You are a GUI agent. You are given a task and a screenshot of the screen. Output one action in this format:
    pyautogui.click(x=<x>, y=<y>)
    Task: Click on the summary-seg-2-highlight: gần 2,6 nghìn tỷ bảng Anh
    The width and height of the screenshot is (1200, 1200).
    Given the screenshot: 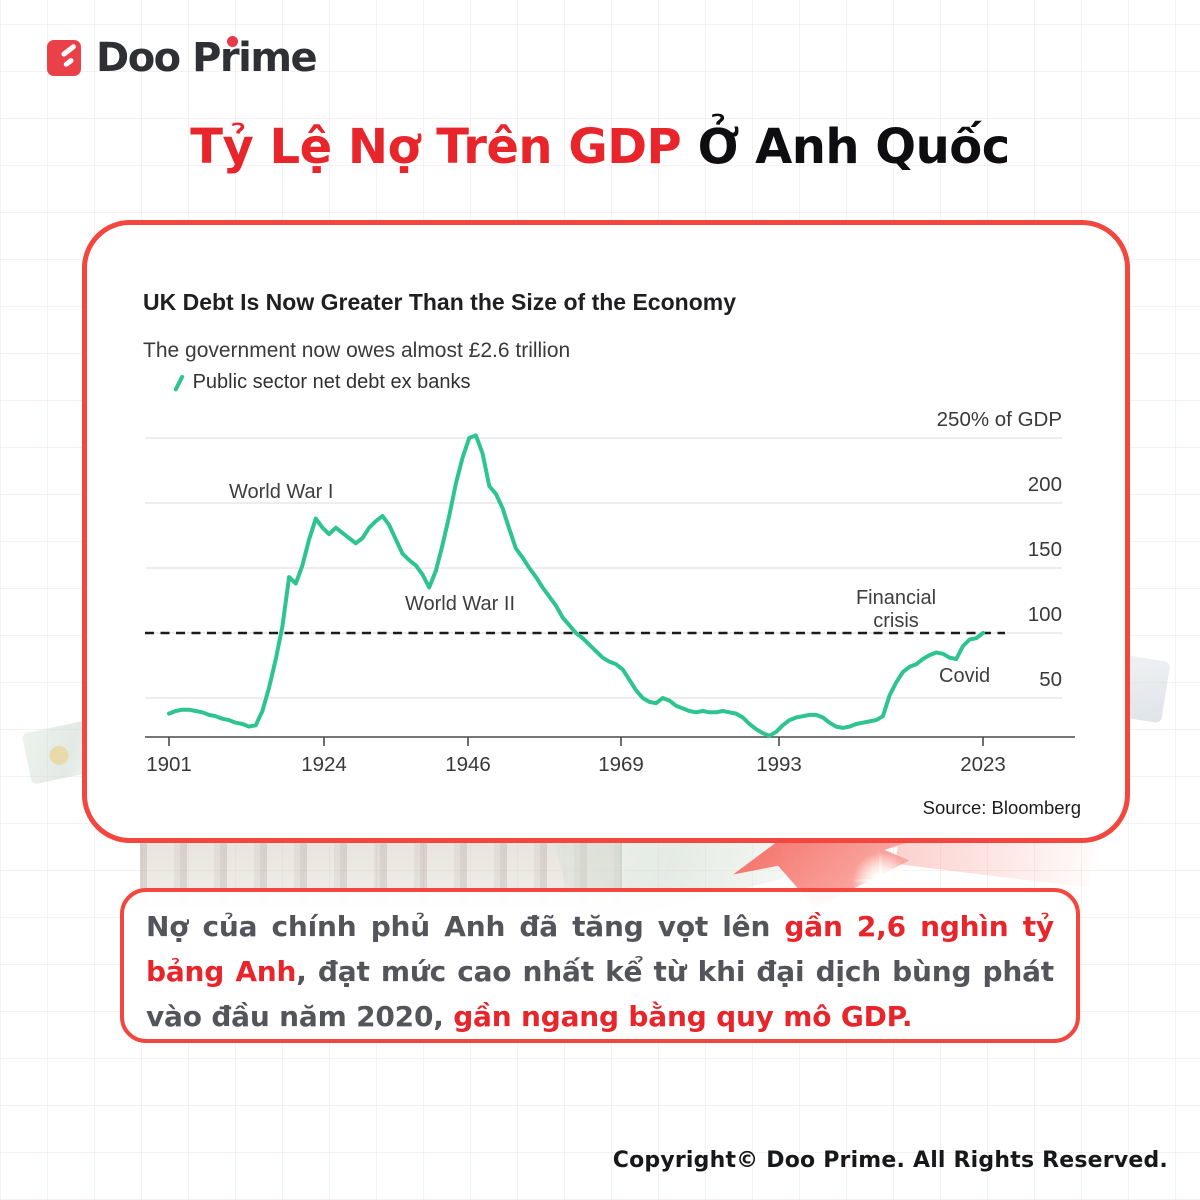 What is the action you would take?
    pyautogui.click(x=600, y=949)
    